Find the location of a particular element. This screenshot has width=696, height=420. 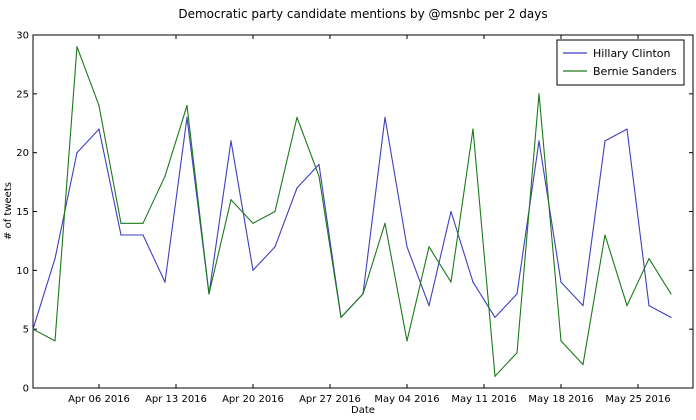

y-tick-label: 25 is located at coordinates (22, 94).